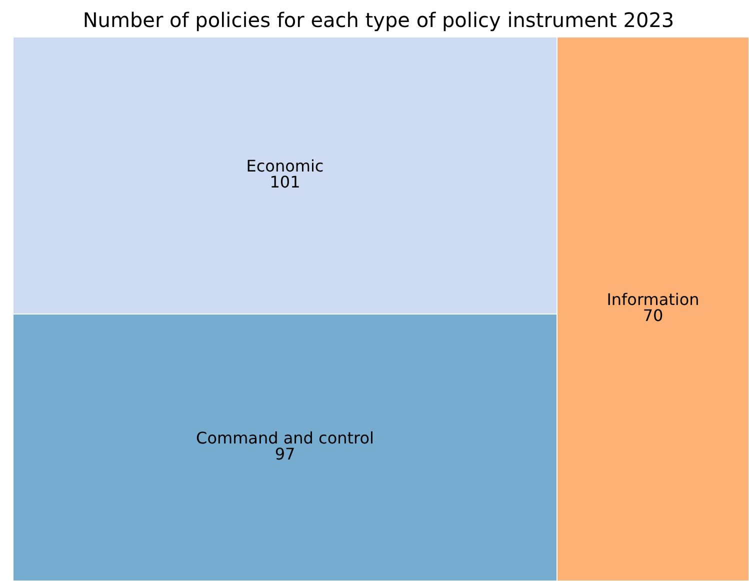 The width and height of the screenshot is (749, 581). Describe the element at coordinates (285, 182) in the screenshot. I see `data-label: 101` at that location.